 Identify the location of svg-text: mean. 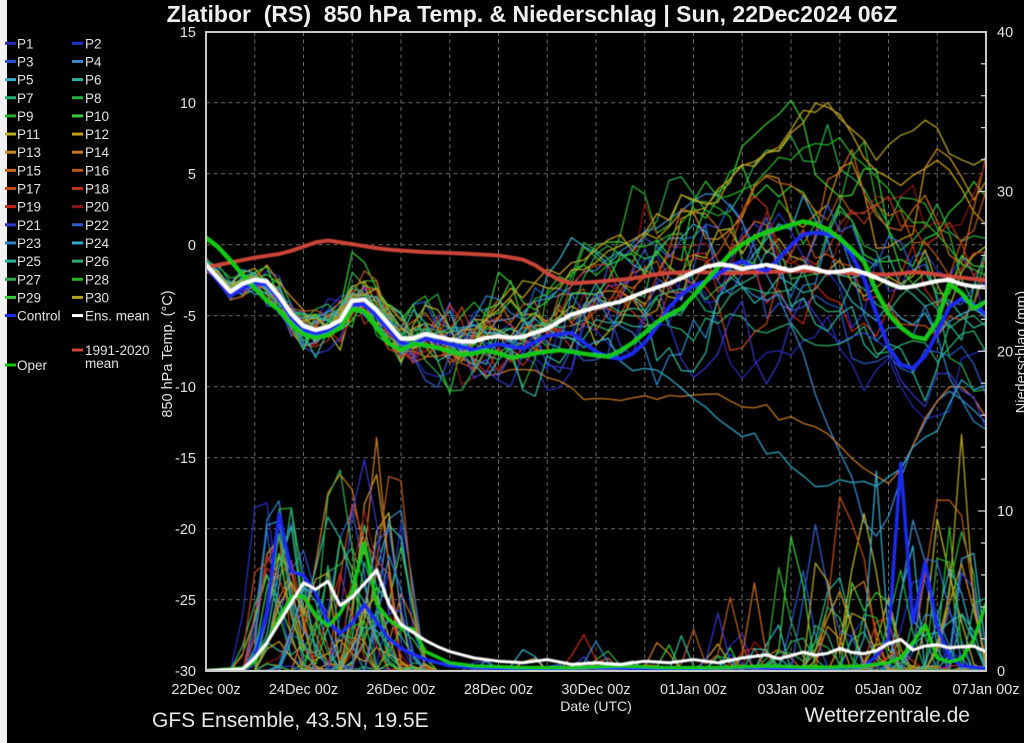
(102, 363).